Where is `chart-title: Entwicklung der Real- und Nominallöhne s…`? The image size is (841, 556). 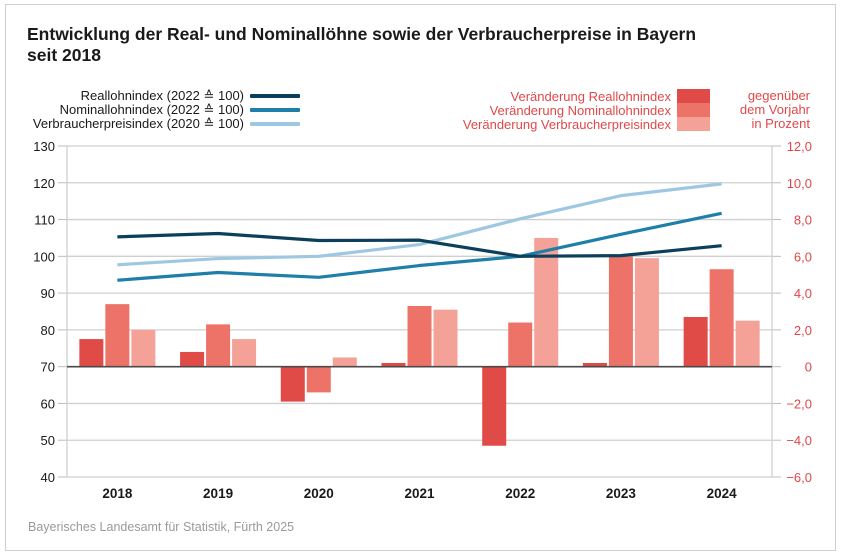
chart-title: Entwicklung der Real- und Nominallöhne s… is located at coordinates (361, 45).